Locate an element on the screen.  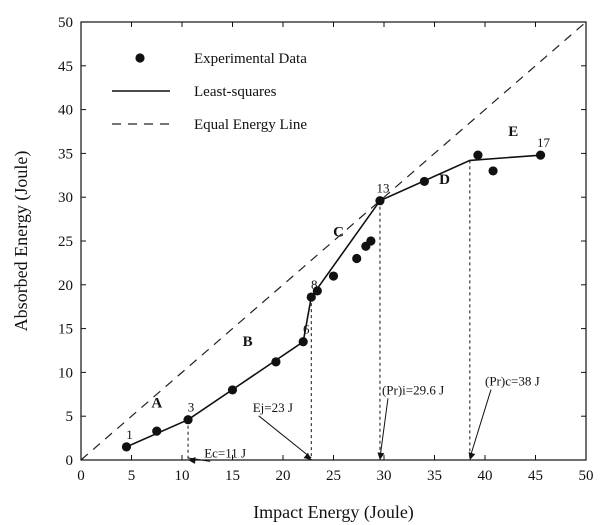
annotation-label: Ec=11 J is located at coordinates (225, 452).